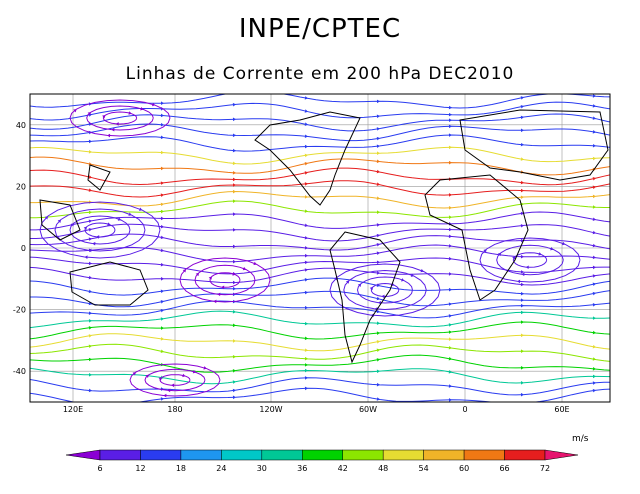  Describe the element at coordinates (545, 468) in the screenshot. I see `colorbar-label: 72` at that location.